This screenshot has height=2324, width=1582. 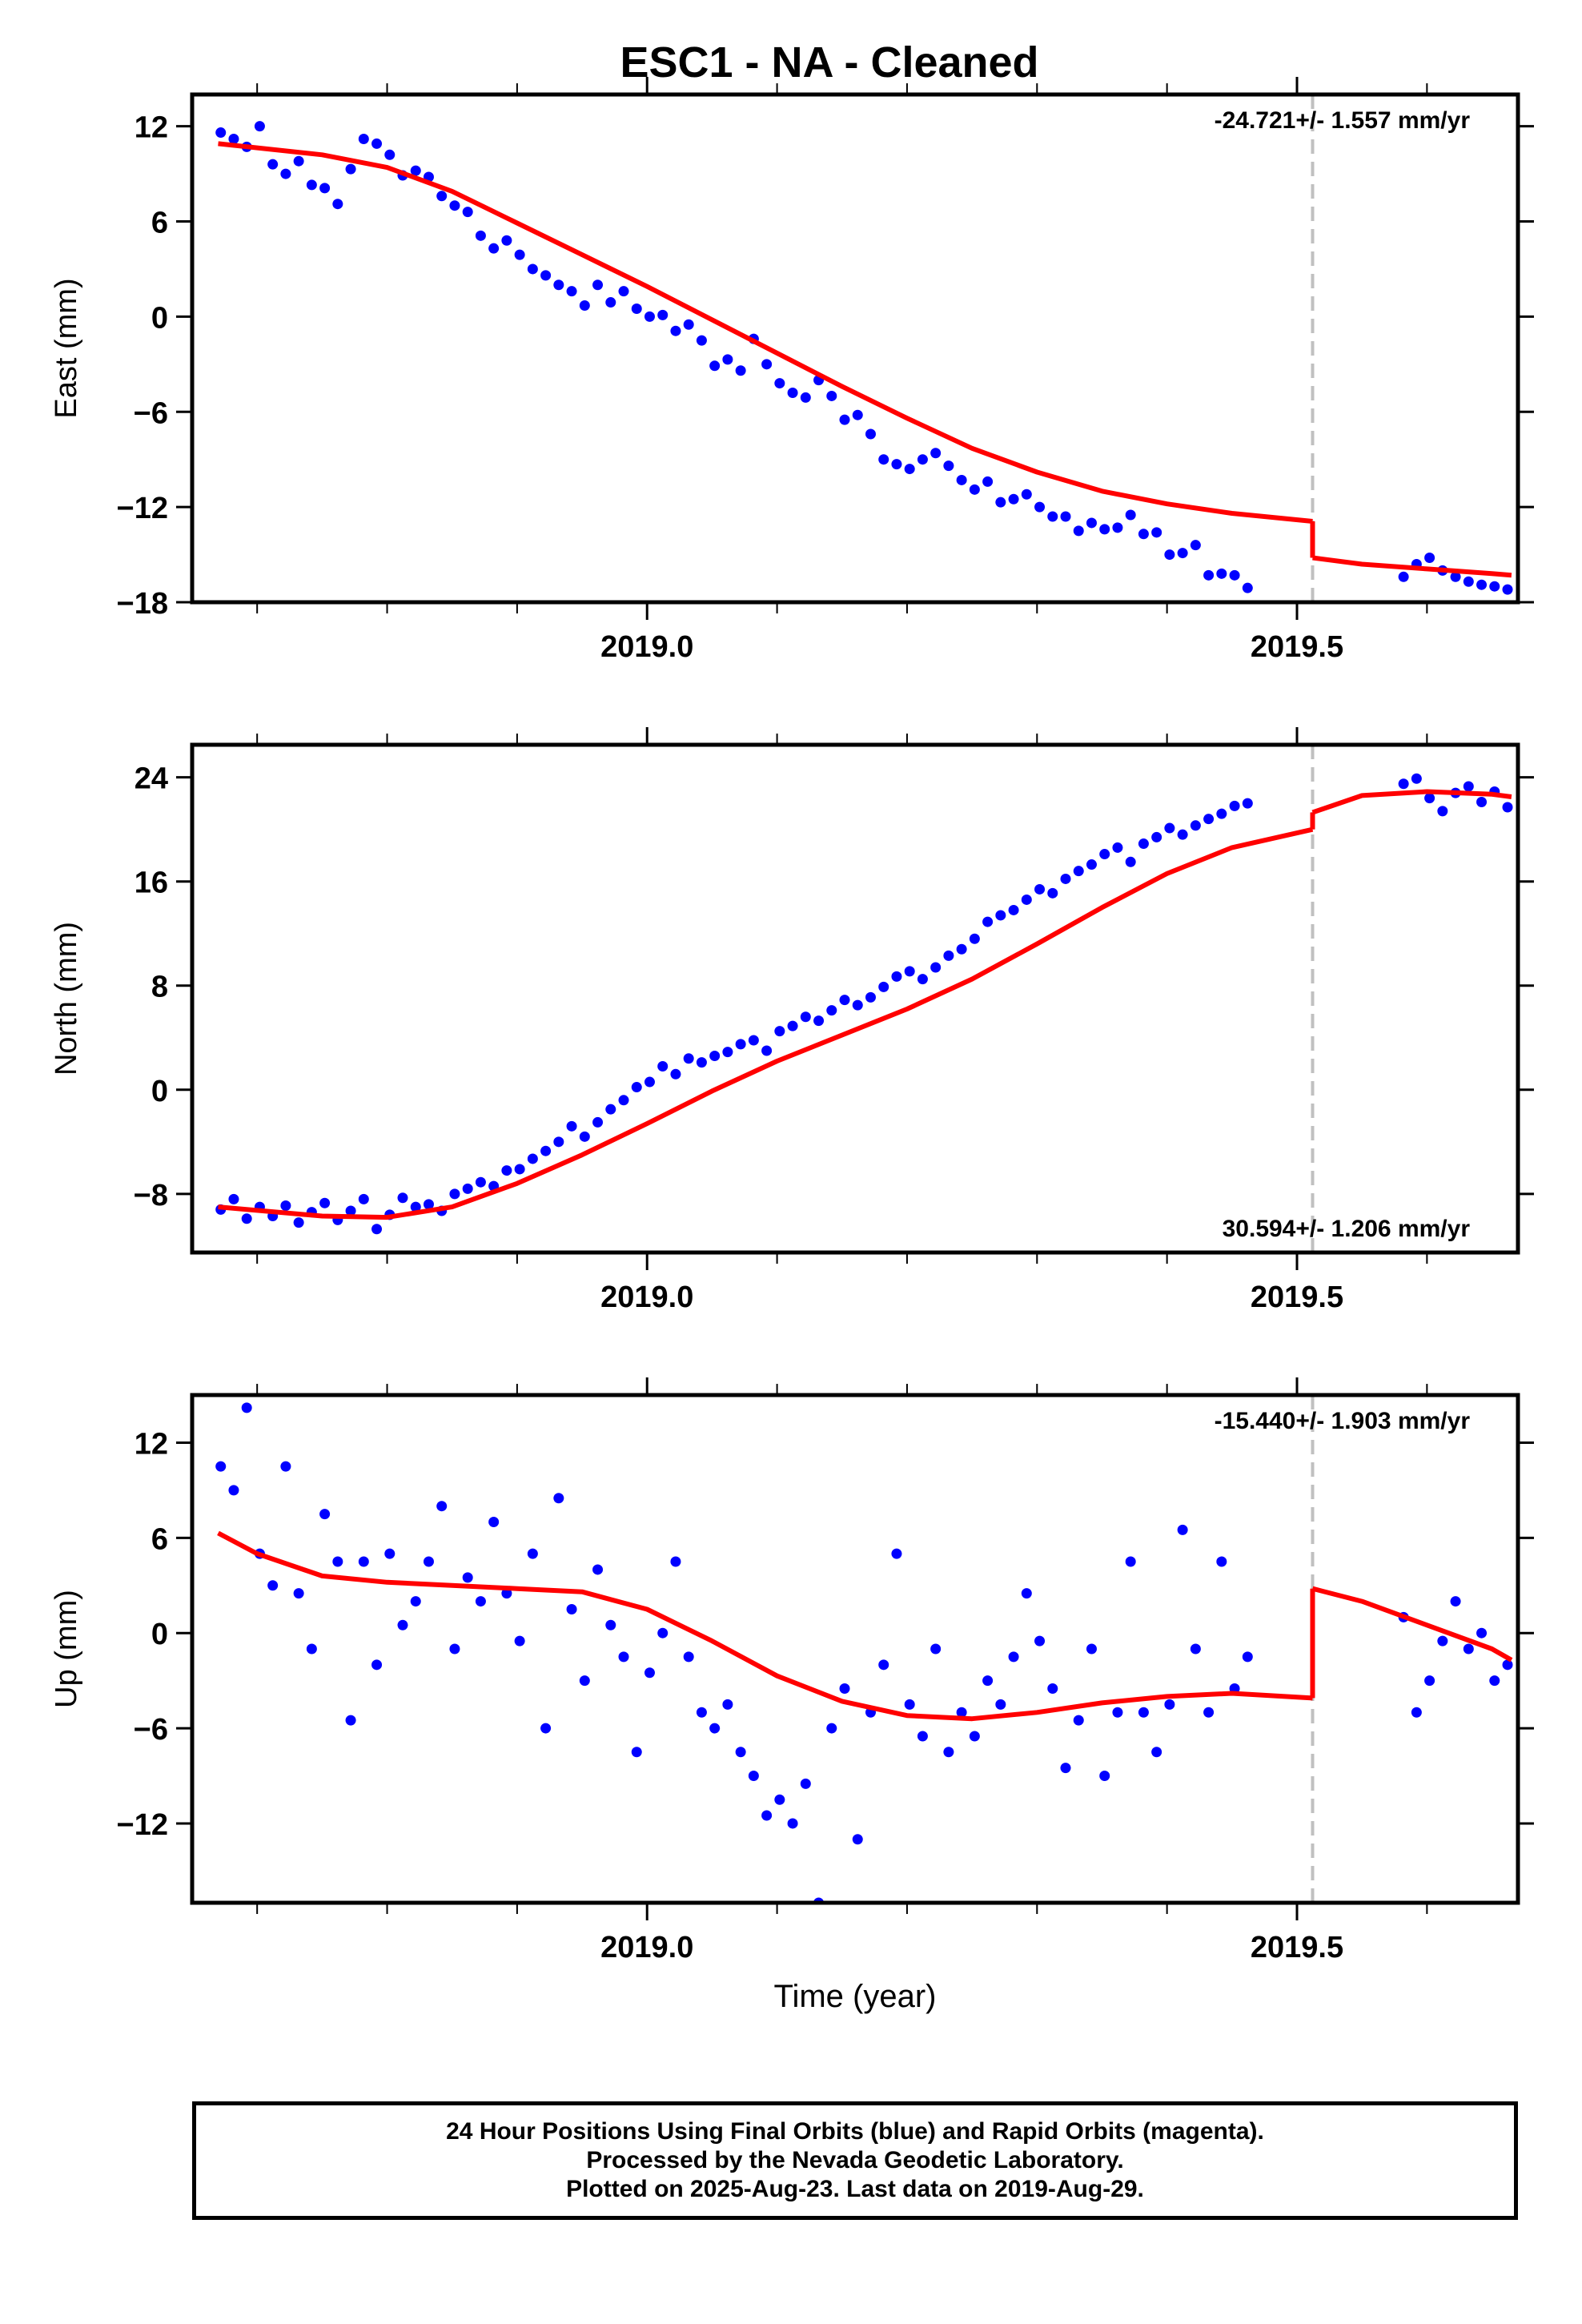 I want to click on y-tick-label: 16, so click(x=151, y=883).